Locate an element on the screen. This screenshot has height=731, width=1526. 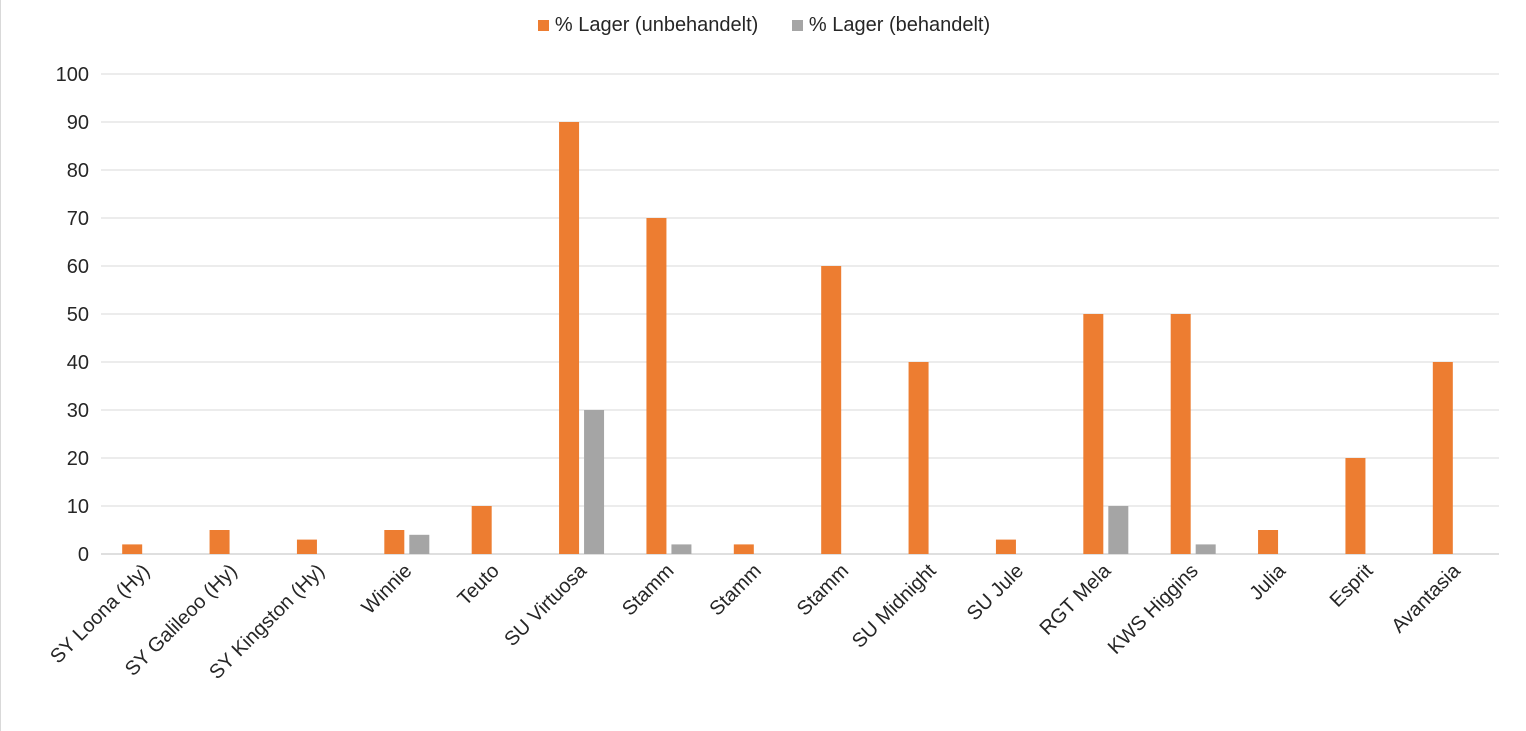
x-tick-label: SU Midnight is located at coordinates (894, 606).